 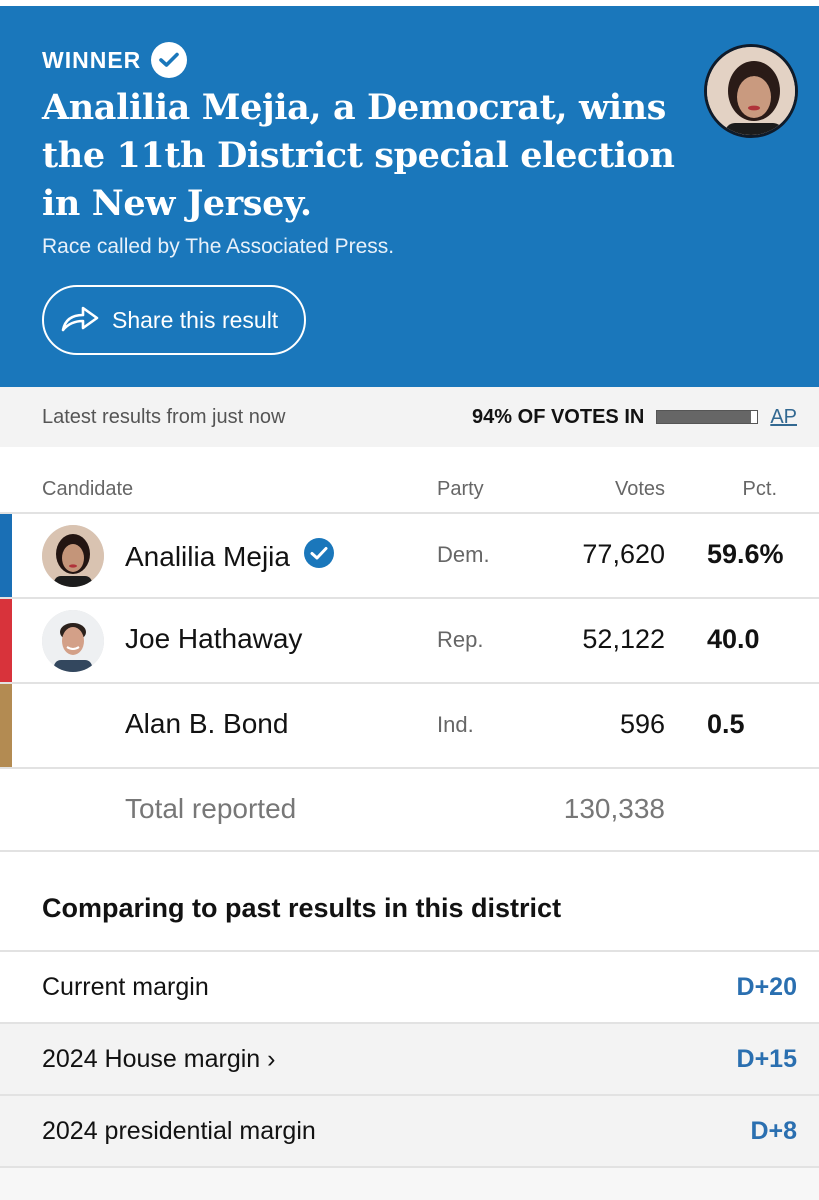 I want to click on candidate-name: Joe Hathaway, so click(x=214, y=638).